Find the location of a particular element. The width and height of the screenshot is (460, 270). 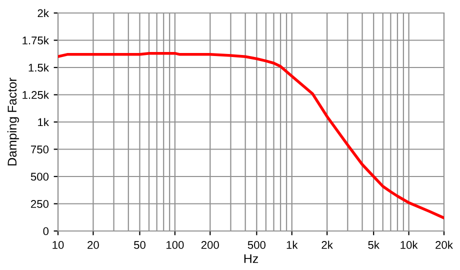

x-tick-label: 500 is located at coordinates (257, 245).